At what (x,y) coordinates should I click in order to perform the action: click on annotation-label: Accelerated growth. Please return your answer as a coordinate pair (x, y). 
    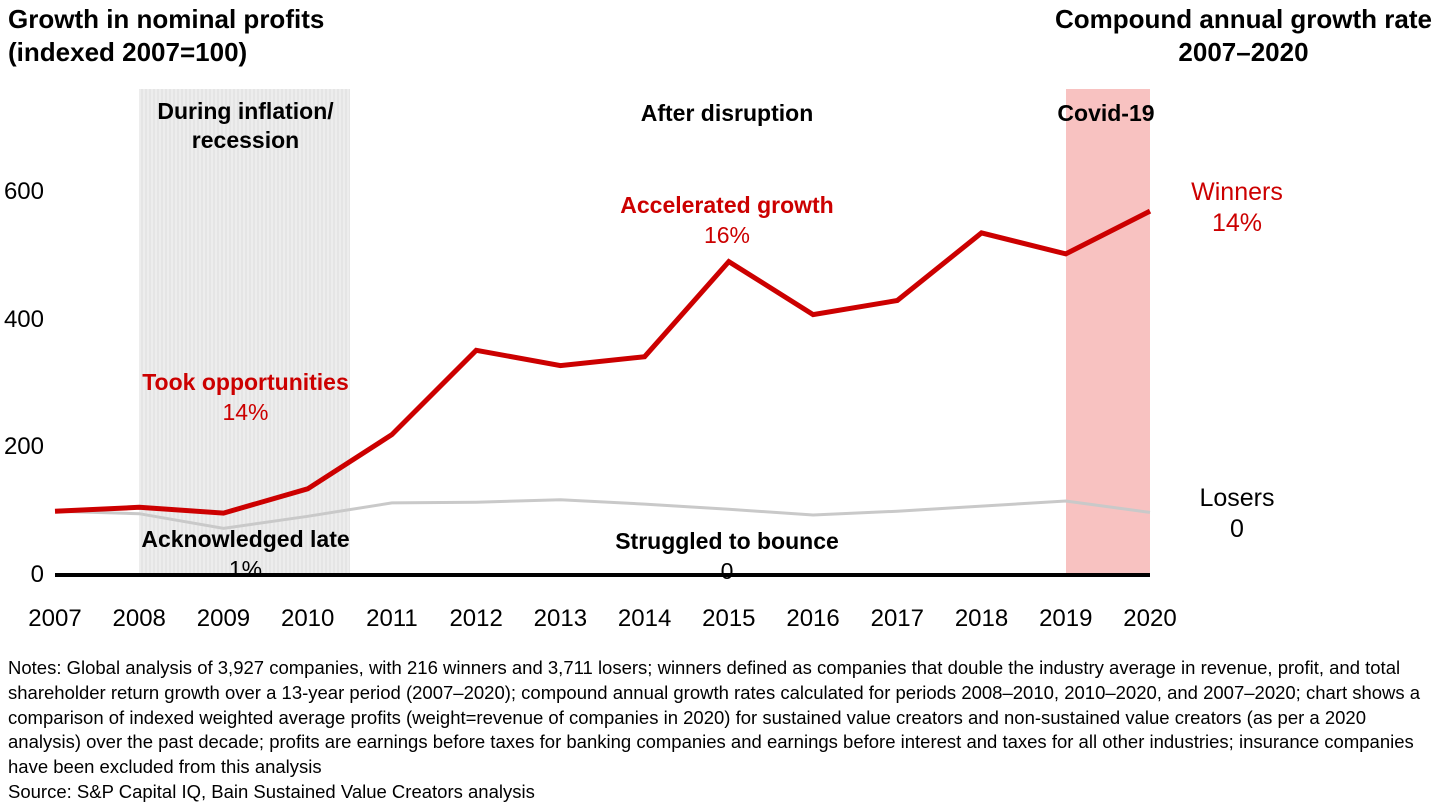
    Looking at the image, I should click on (727, 205).